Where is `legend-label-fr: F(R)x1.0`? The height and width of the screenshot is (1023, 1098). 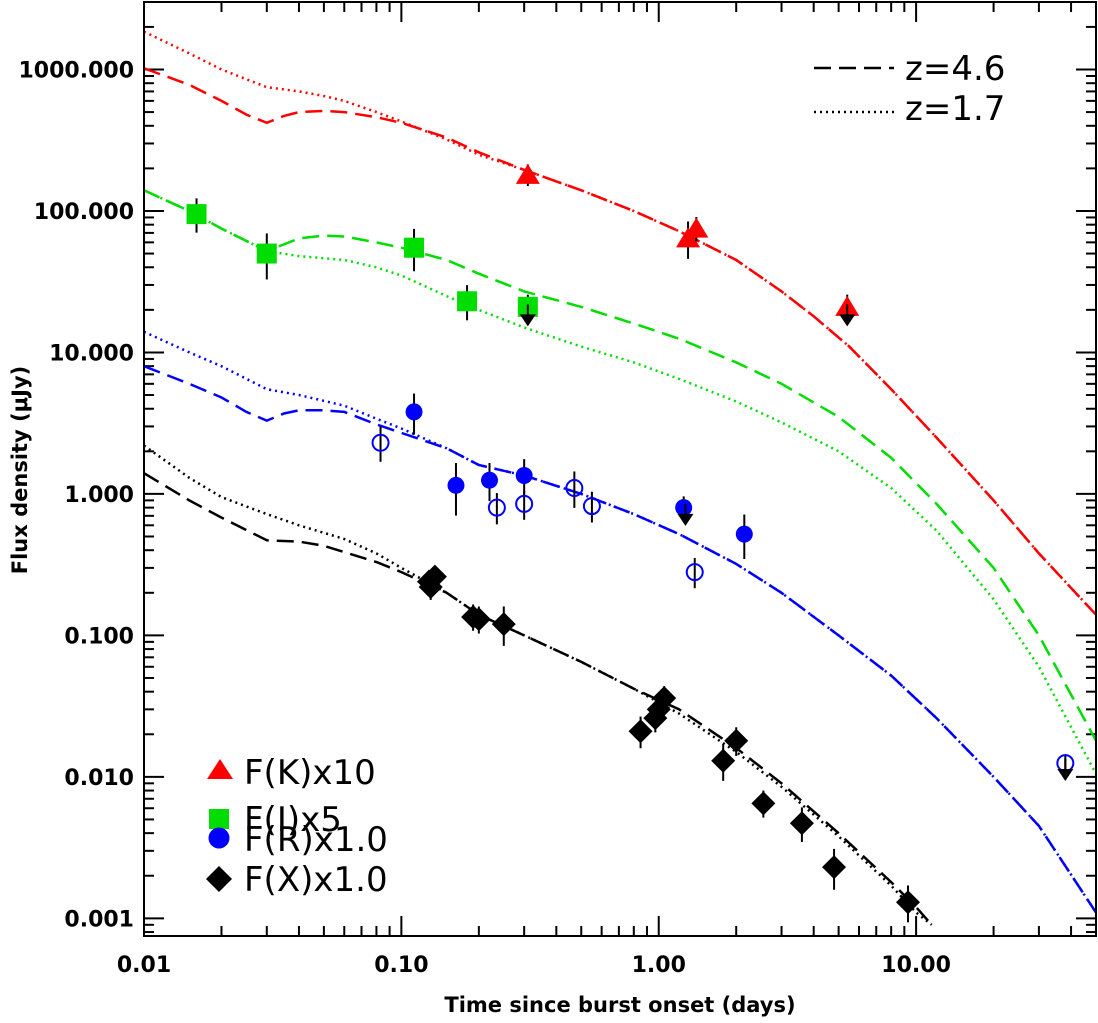
legend-label-fr: F(R)x1.0 is located at coordinates (316, 840).